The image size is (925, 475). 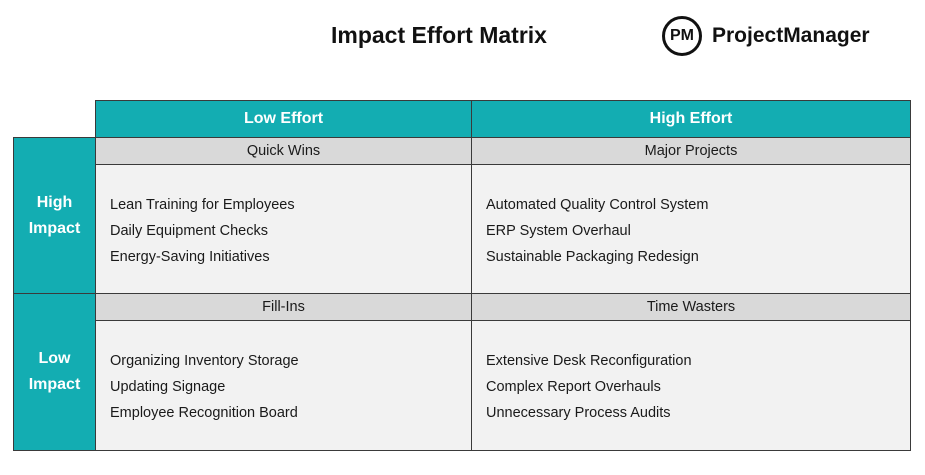 What do you see at coordinates (202, 205) in the screenshot?
I see `list-item: Lean Training for Employees` at bounding box center [202, 205].